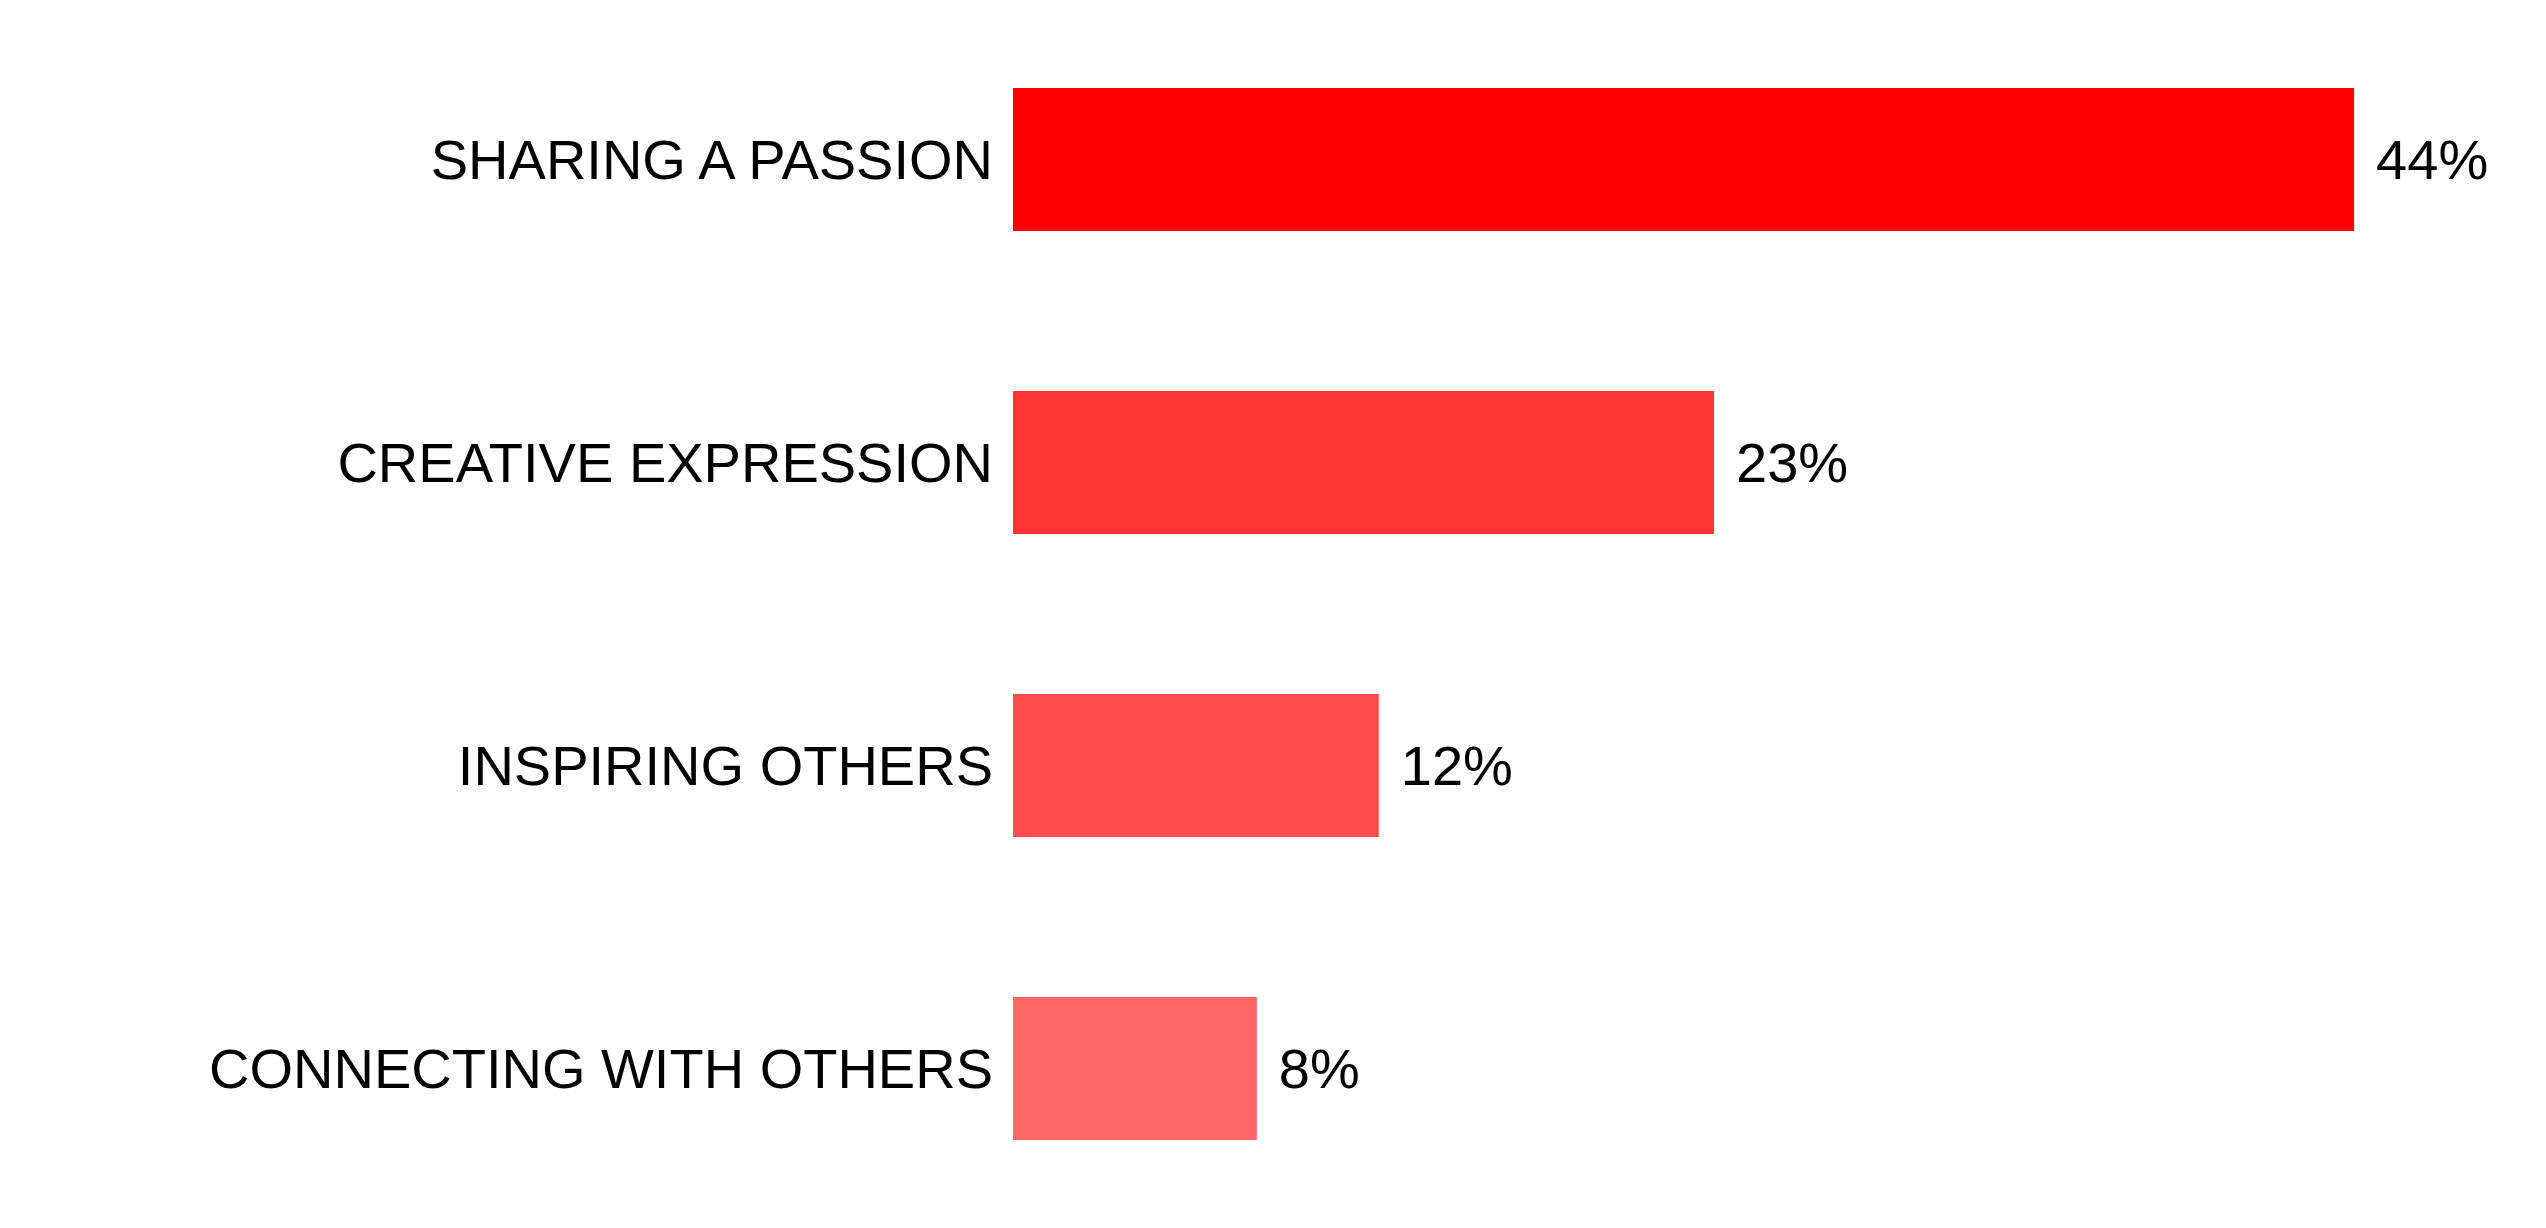 The width and height of the screenshot is (2546, 1228). Describe the element at coordinates (2432, 159) in the screenshot. I see `data-label: 44%` at that location.